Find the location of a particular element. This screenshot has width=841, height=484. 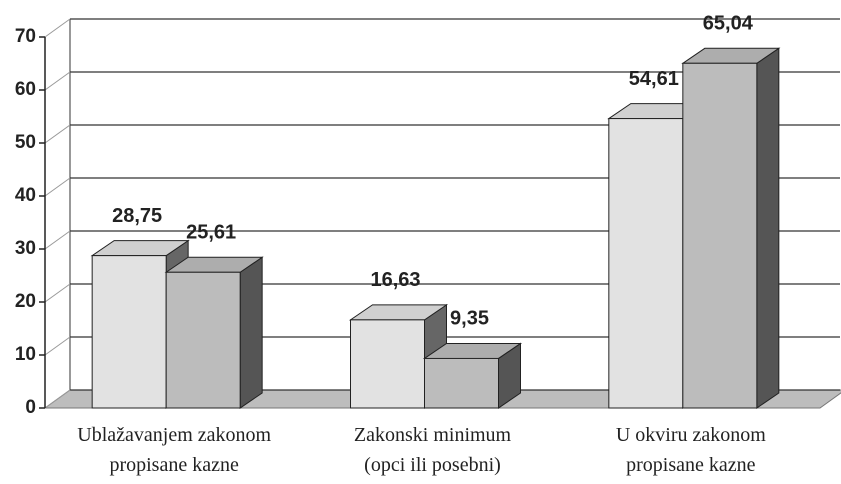

value-label: 25,61 is located at coordinates (211, 233).